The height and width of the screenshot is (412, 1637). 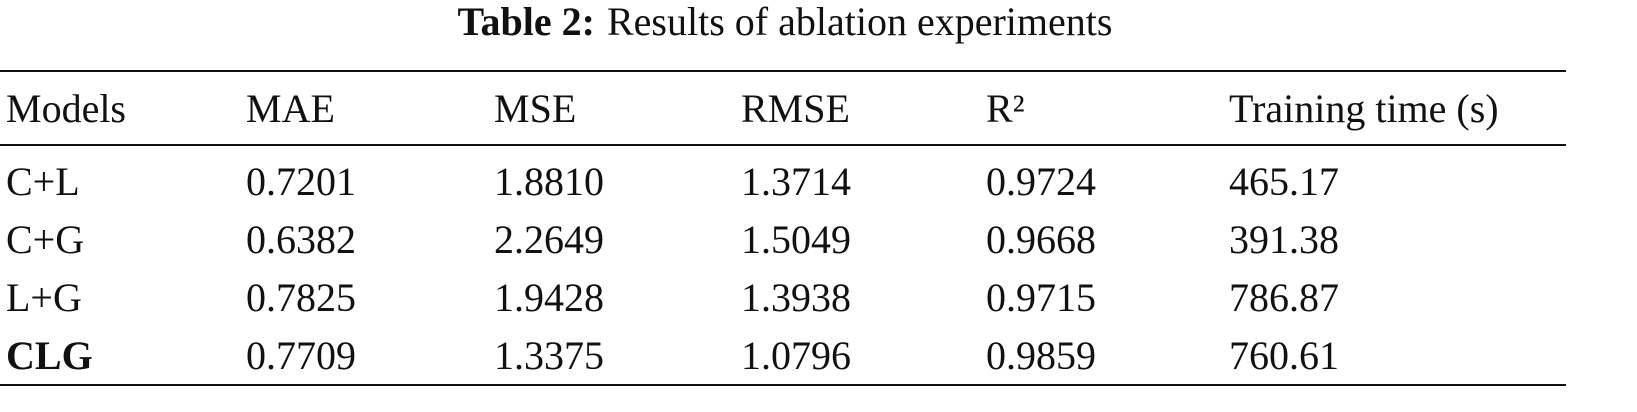 What do you see at coordinates (796, 181) in the screenshot?
I see `metric-cell: 1.3714` at bounding box center [796, 181].